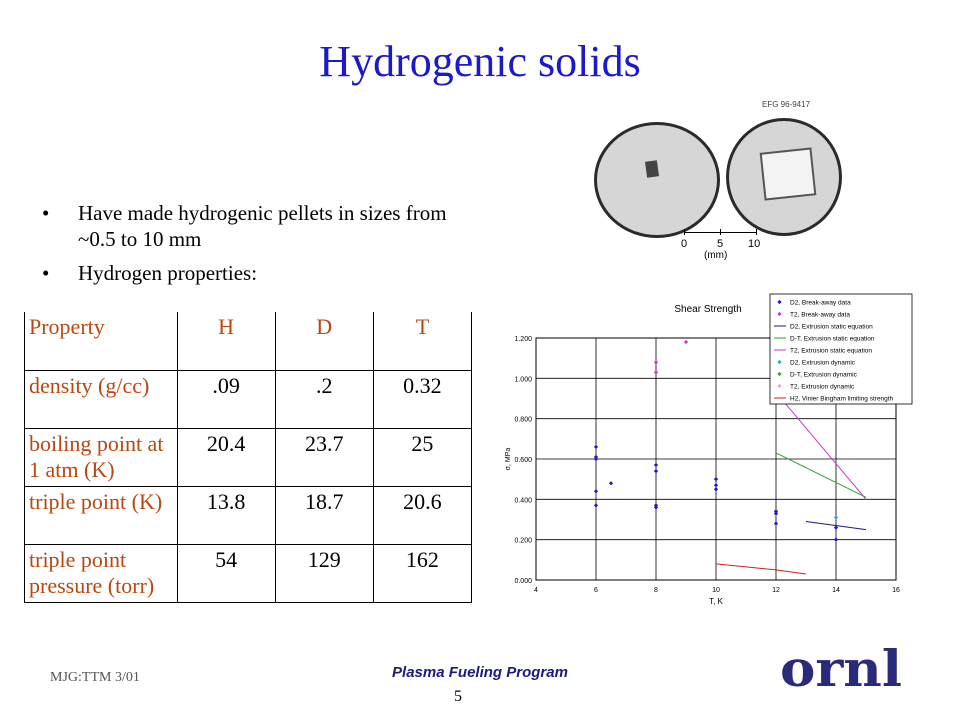  Describe the element at coordinates (831, 327) in the screenshot. I see `legend-label: D2, Extrusion static equation` at that location.